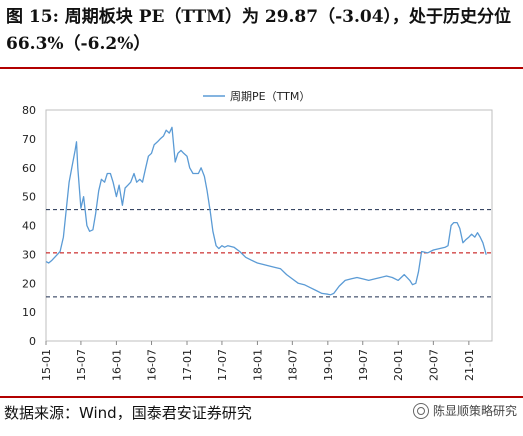 The image size is (523, 436). Describe the element at coordinates (46, 365) in the screenshot. I see `x-tick-label: 15-01` at that location.